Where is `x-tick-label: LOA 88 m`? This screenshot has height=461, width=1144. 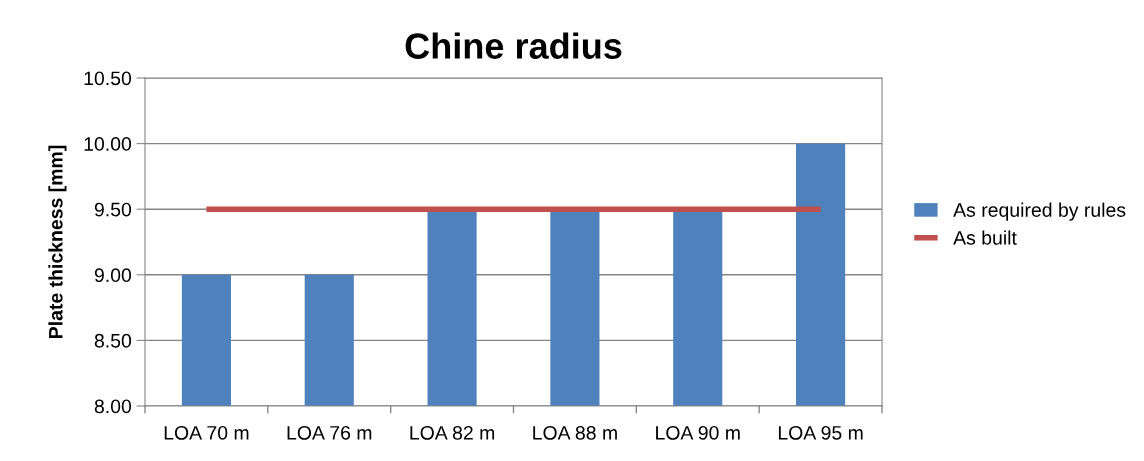 x-tick-label: LOA 88 m is located at coordinates (575, 432).